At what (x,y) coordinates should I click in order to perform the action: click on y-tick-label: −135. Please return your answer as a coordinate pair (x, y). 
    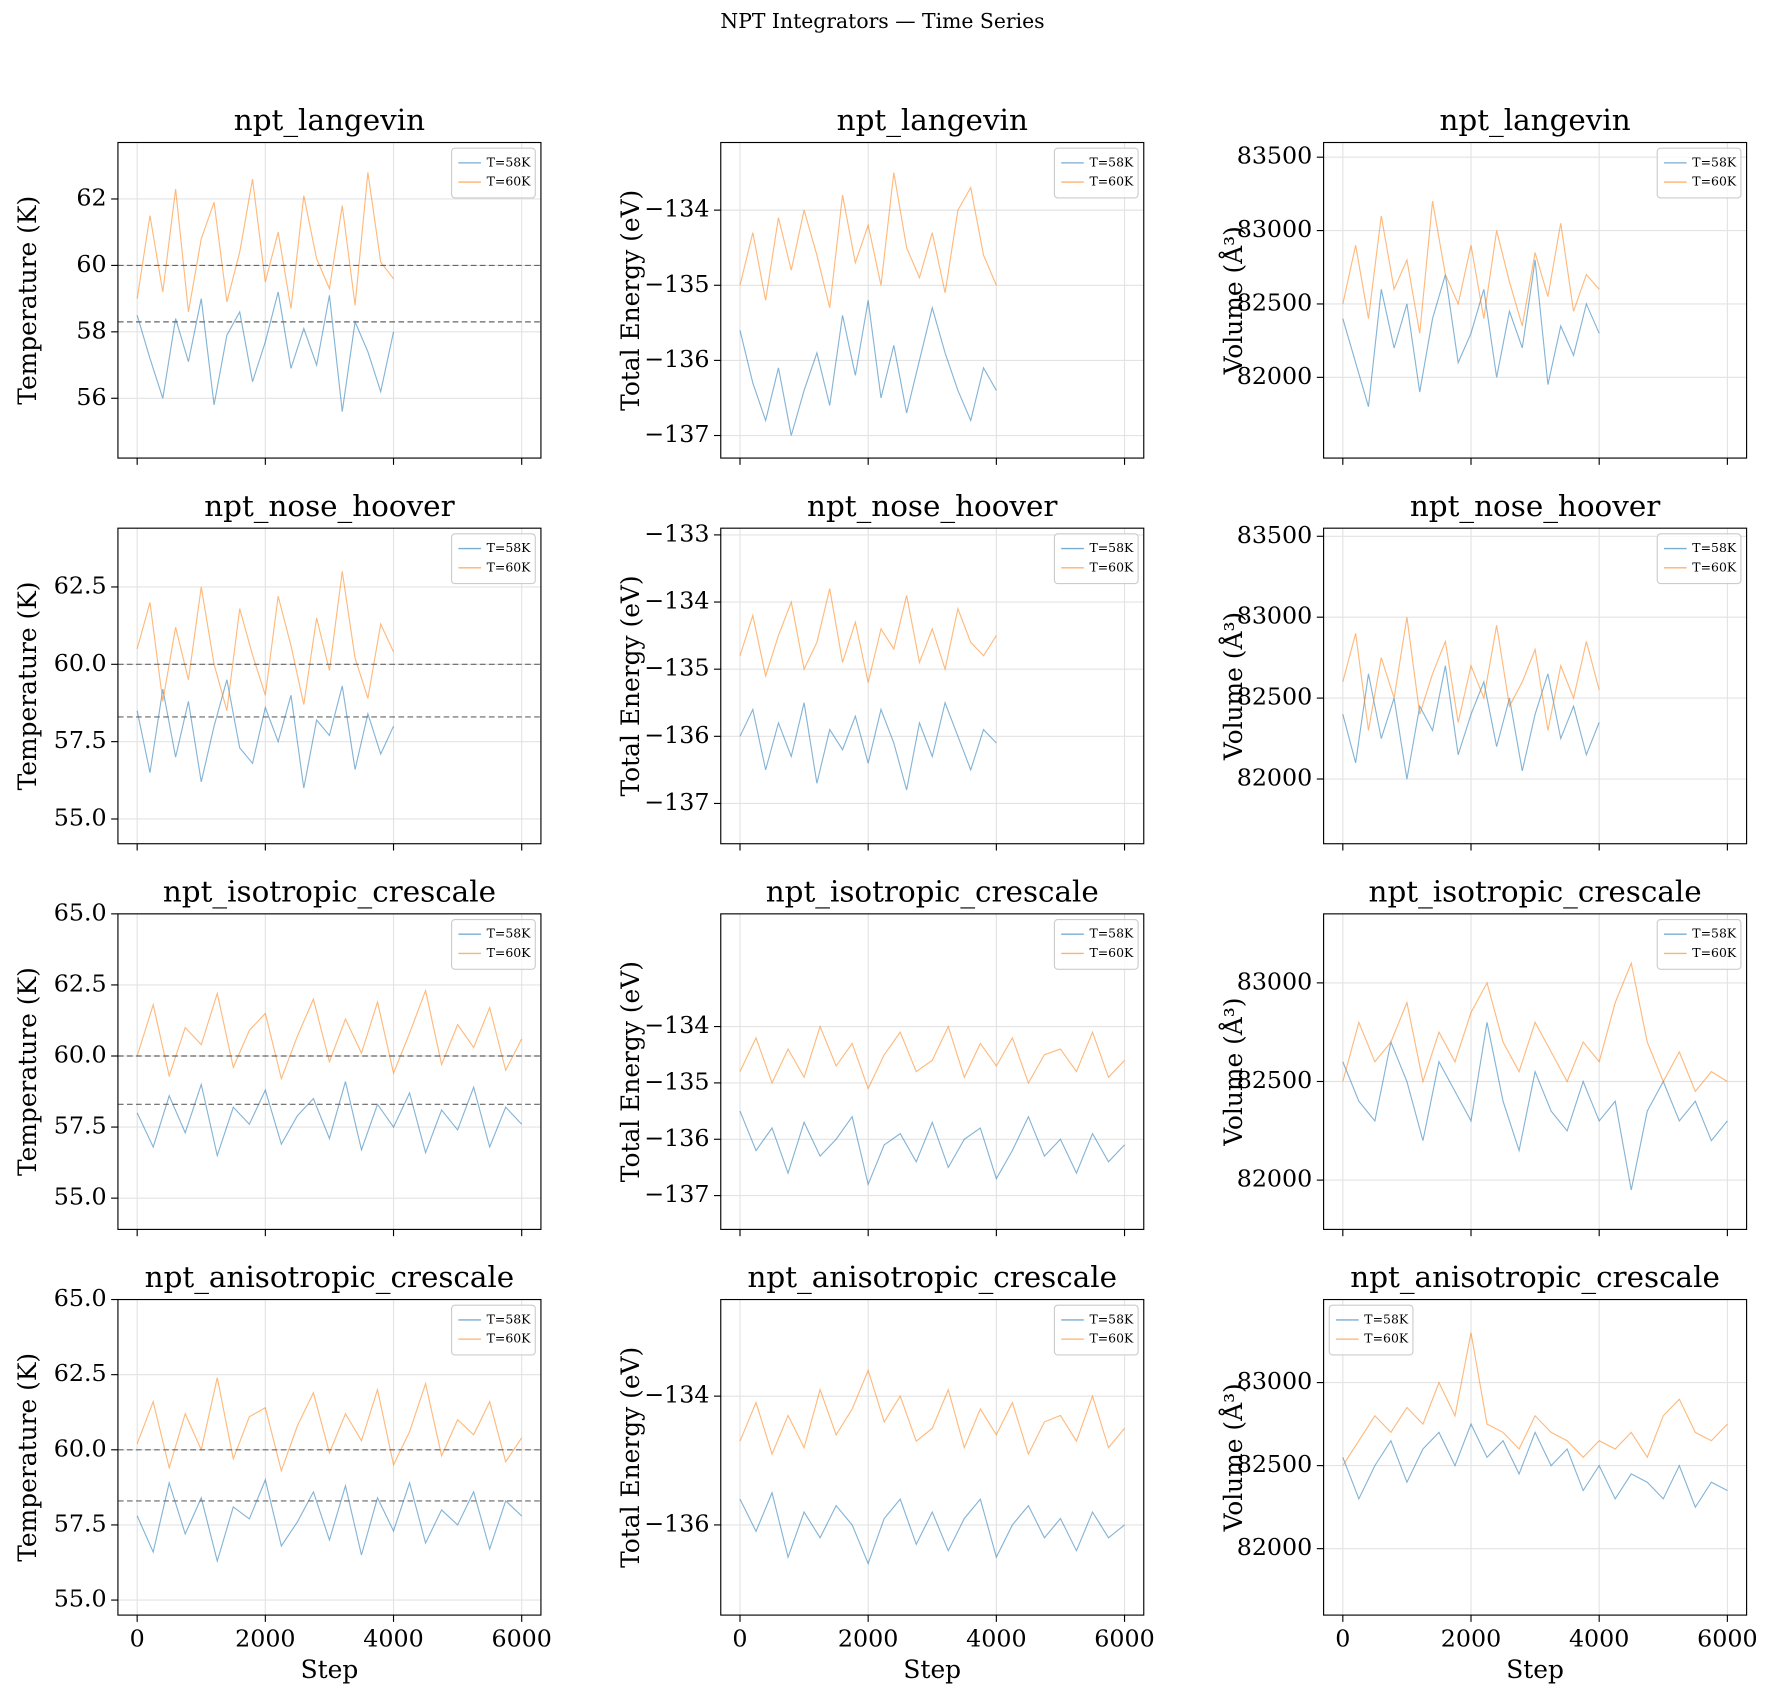
    Looking at the image, I should click on (676, 668).